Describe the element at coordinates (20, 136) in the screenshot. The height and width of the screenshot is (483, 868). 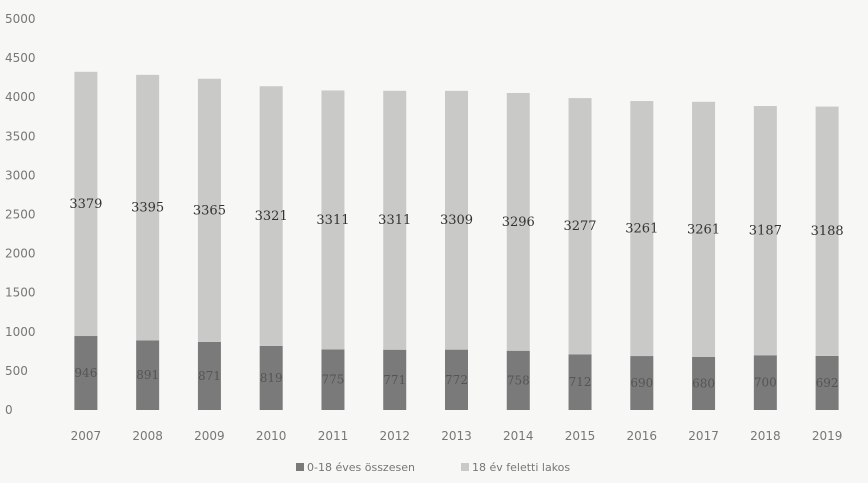
I see `y-tick-label-7: 3500` at that location.